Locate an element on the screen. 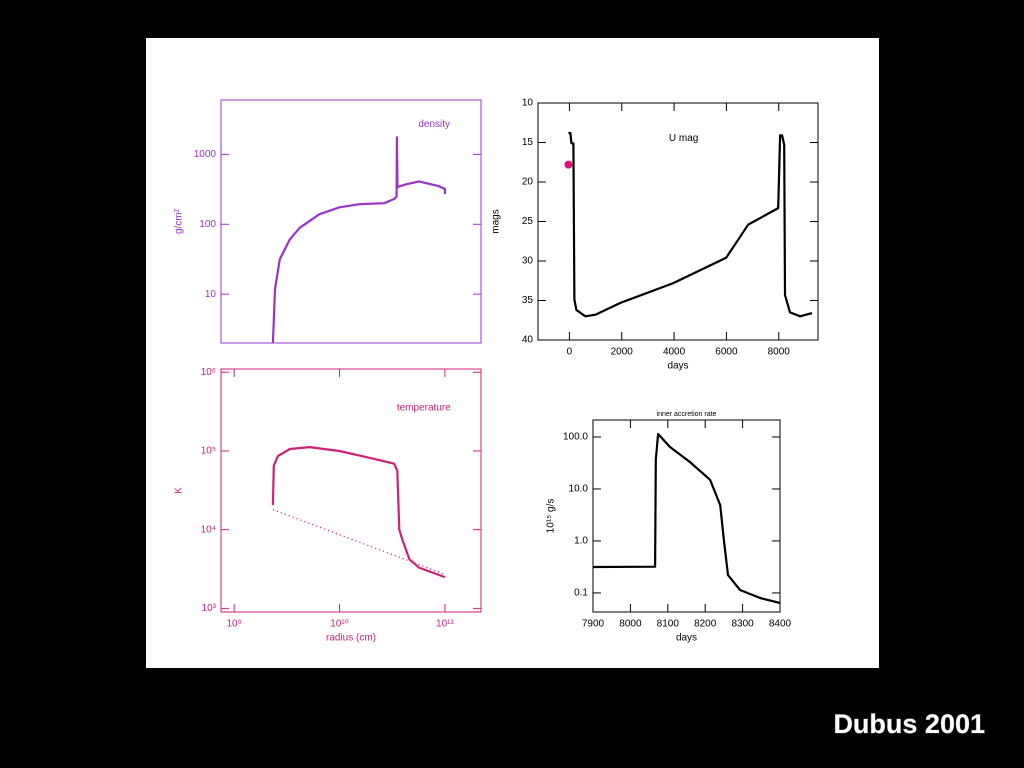 This screenshot has height=768, width=1024. x-tick-label: 4000 is located at coordinates (674, 352).